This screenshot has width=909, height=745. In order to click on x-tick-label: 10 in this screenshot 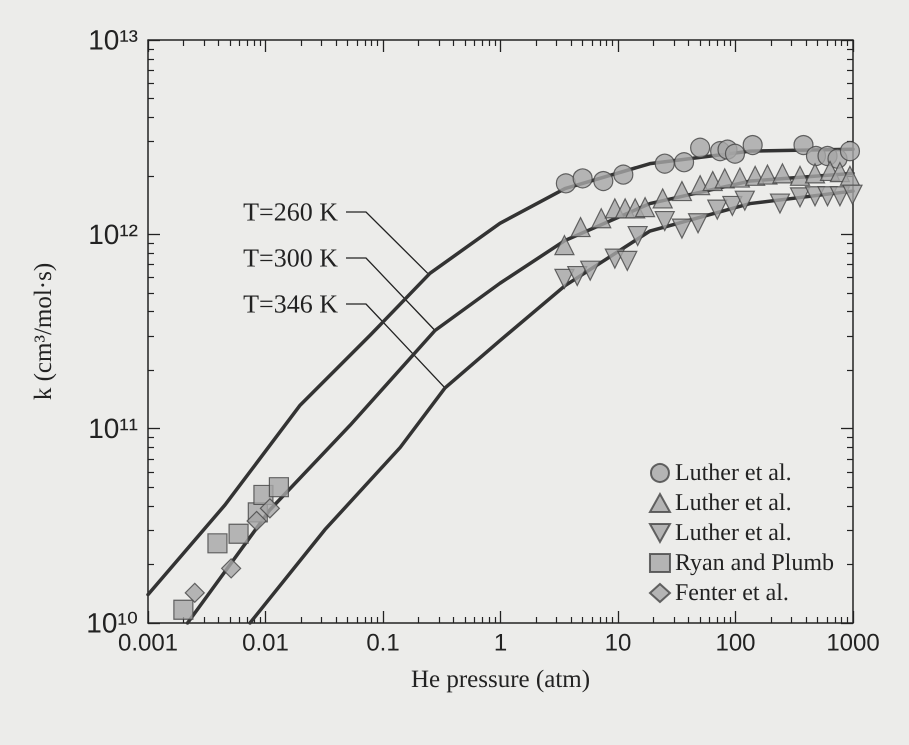, I will do `click(618, 643)`.